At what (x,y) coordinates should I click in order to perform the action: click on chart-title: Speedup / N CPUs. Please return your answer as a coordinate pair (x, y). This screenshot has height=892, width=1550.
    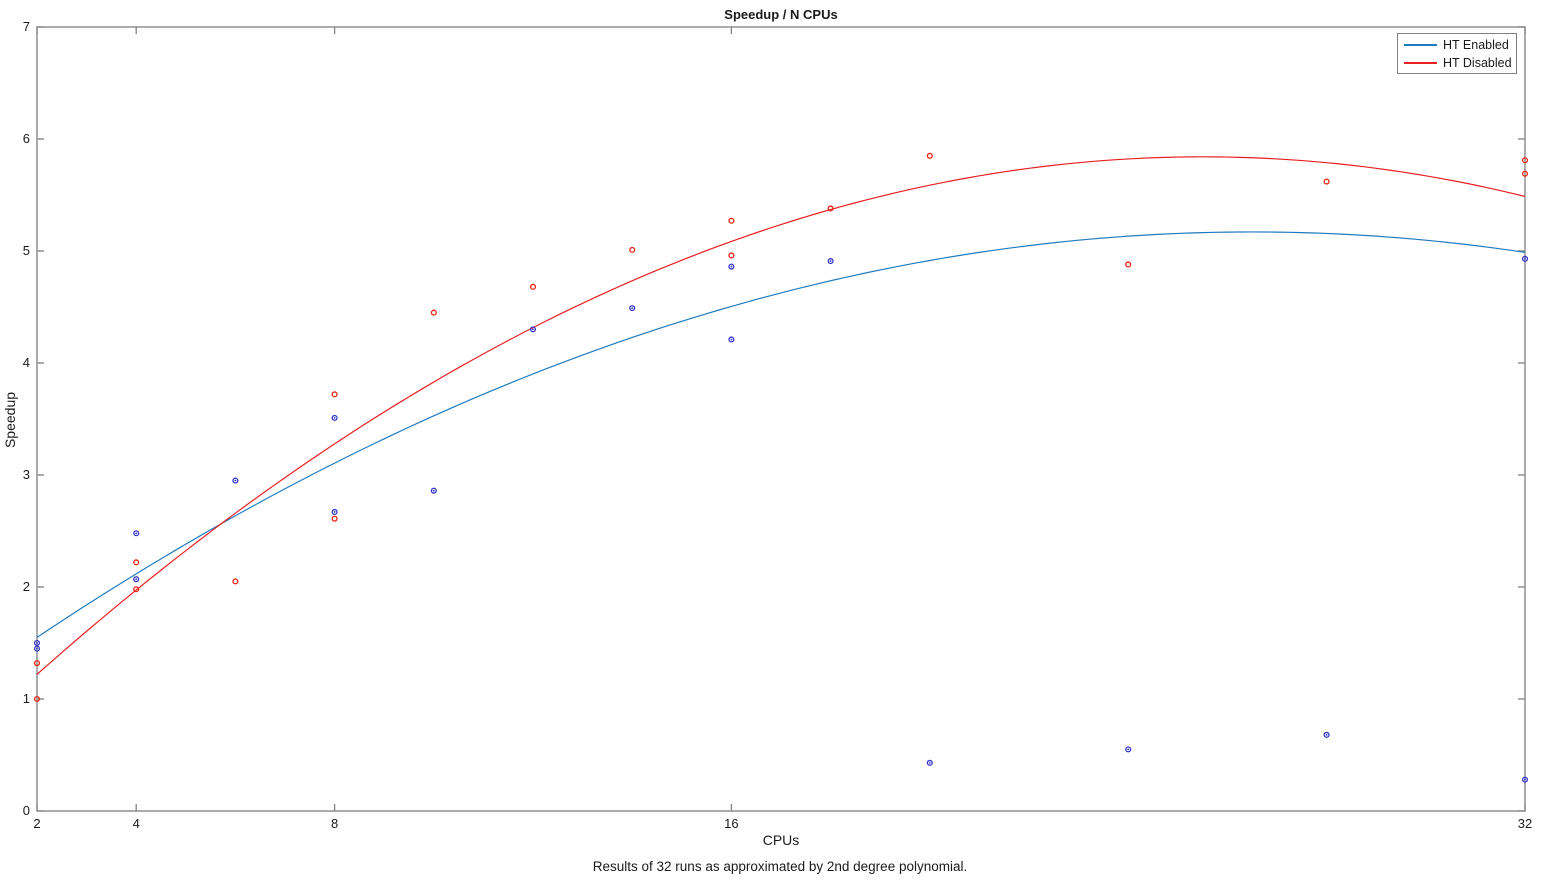
    Looking at the image, I should click on (781, 14).